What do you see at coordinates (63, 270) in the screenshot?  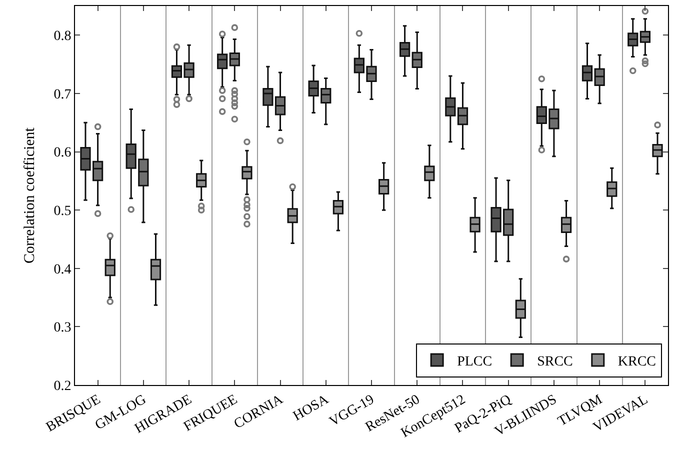 I see `y-tick-label: 0.4` at bounding box center [63, 270].